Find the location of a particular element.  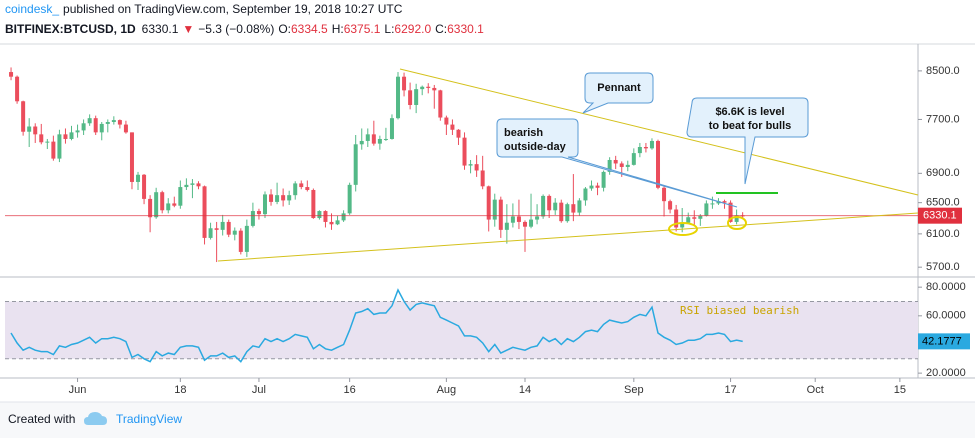

low-value: 6292.0 is located at coordinates (412, 29).